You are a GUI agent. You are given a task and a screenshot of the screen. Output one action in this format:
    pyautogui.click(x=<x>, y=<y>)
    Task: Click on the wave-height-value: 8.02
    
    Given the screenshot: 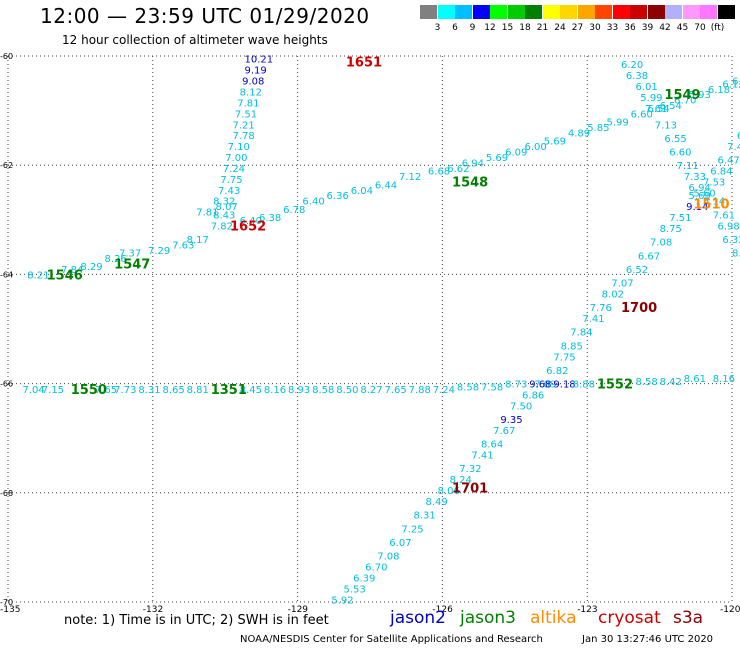 What is the action you would take?
    pyautogui.click(x=613, y=295)
    